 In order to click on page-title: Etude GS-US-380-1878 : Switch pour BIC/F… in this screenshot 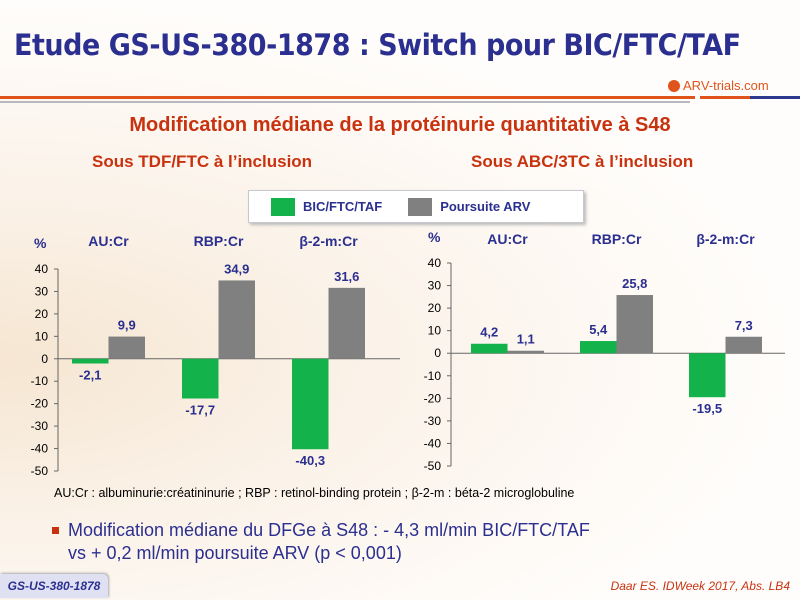, I will do `click(377, 45)`.